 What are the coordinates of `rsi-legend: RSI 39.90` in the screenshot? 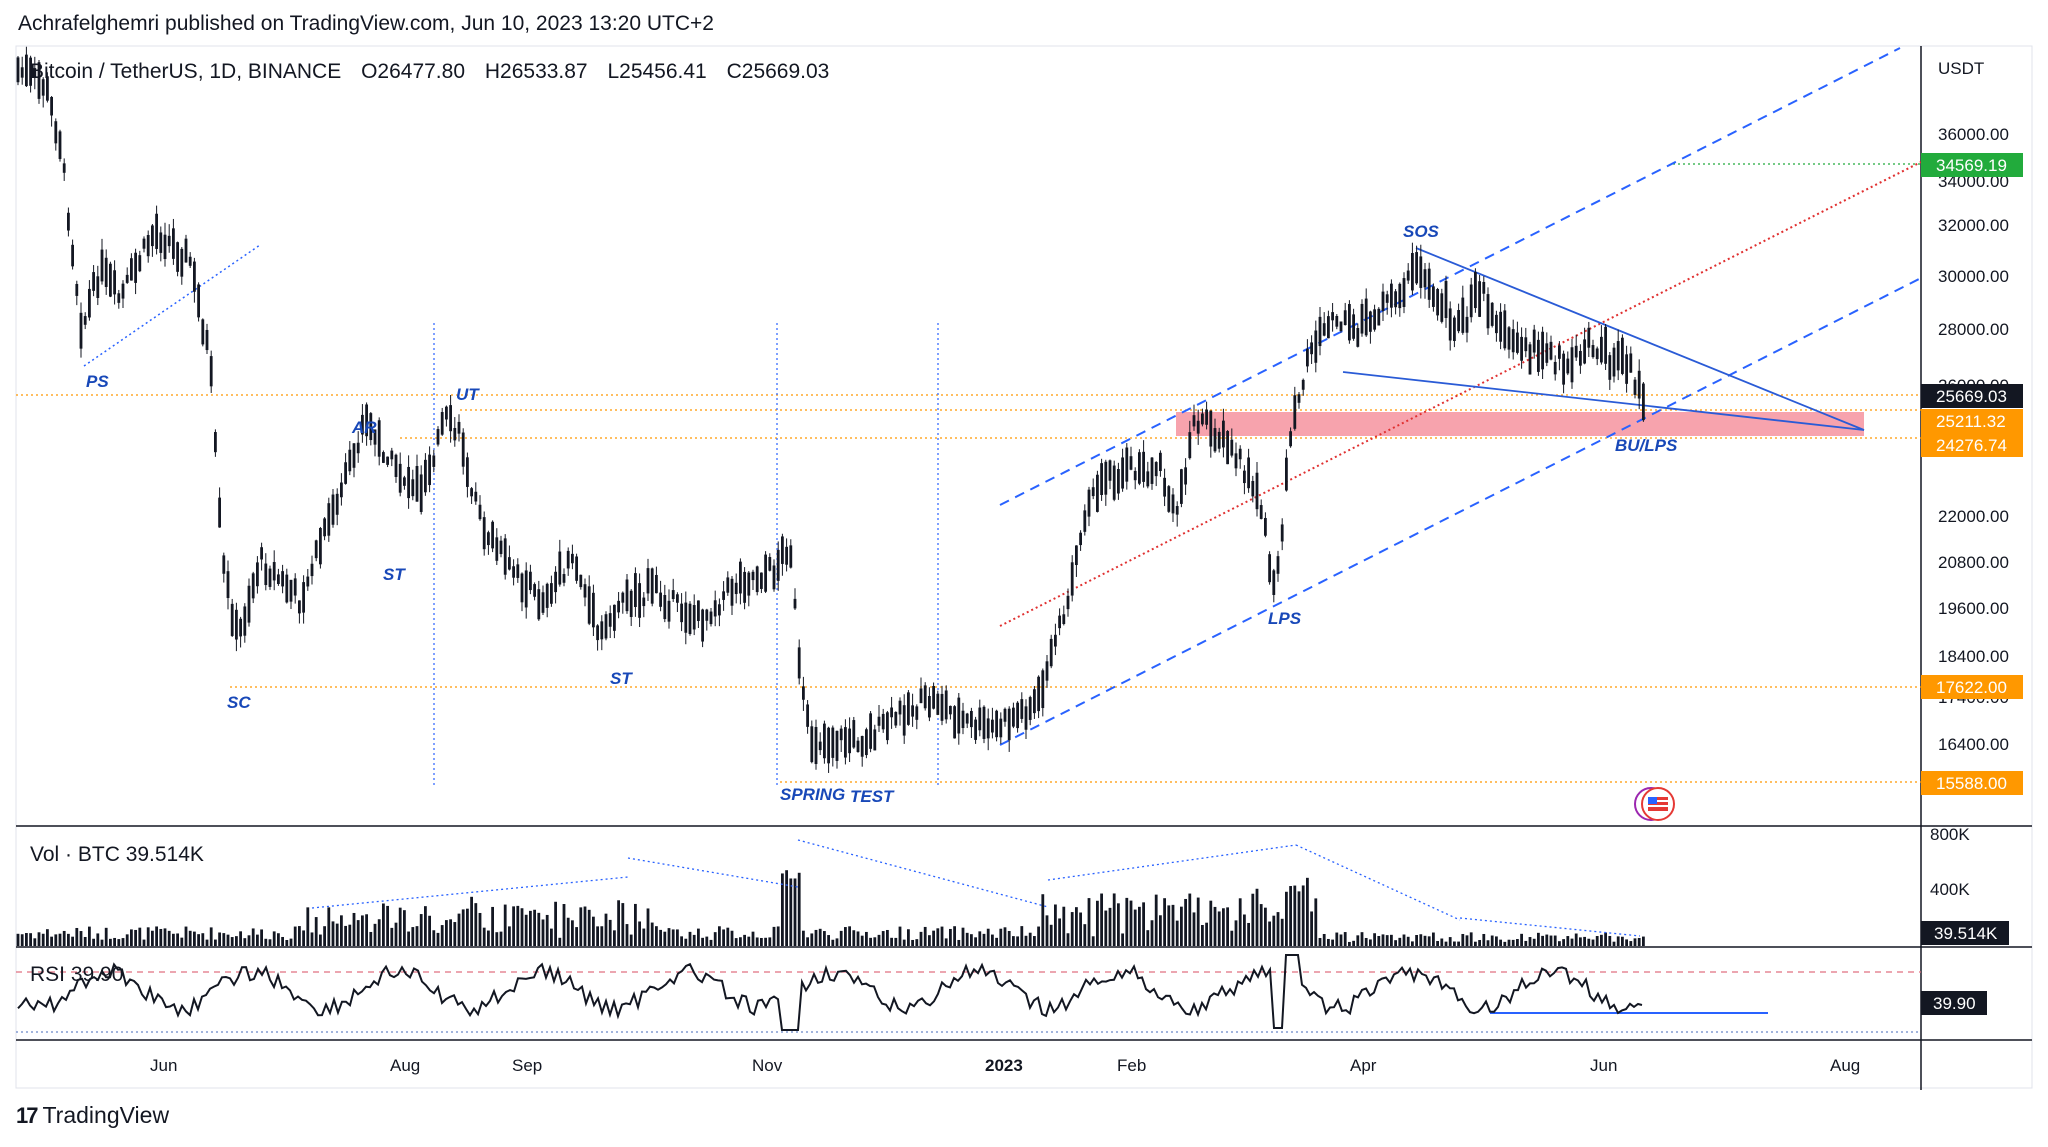 It's located at (77, 974).